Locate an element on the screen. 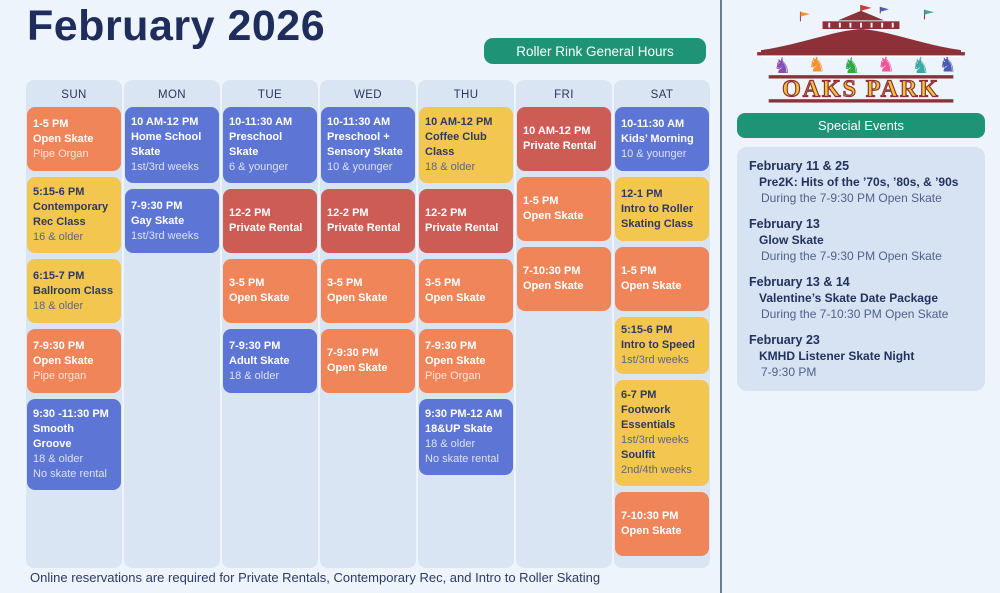 This screenshot has width=1000, height=593. roller-rink-general-hours-button: Roller Rink General Hours is located at coordinates (595, 51).